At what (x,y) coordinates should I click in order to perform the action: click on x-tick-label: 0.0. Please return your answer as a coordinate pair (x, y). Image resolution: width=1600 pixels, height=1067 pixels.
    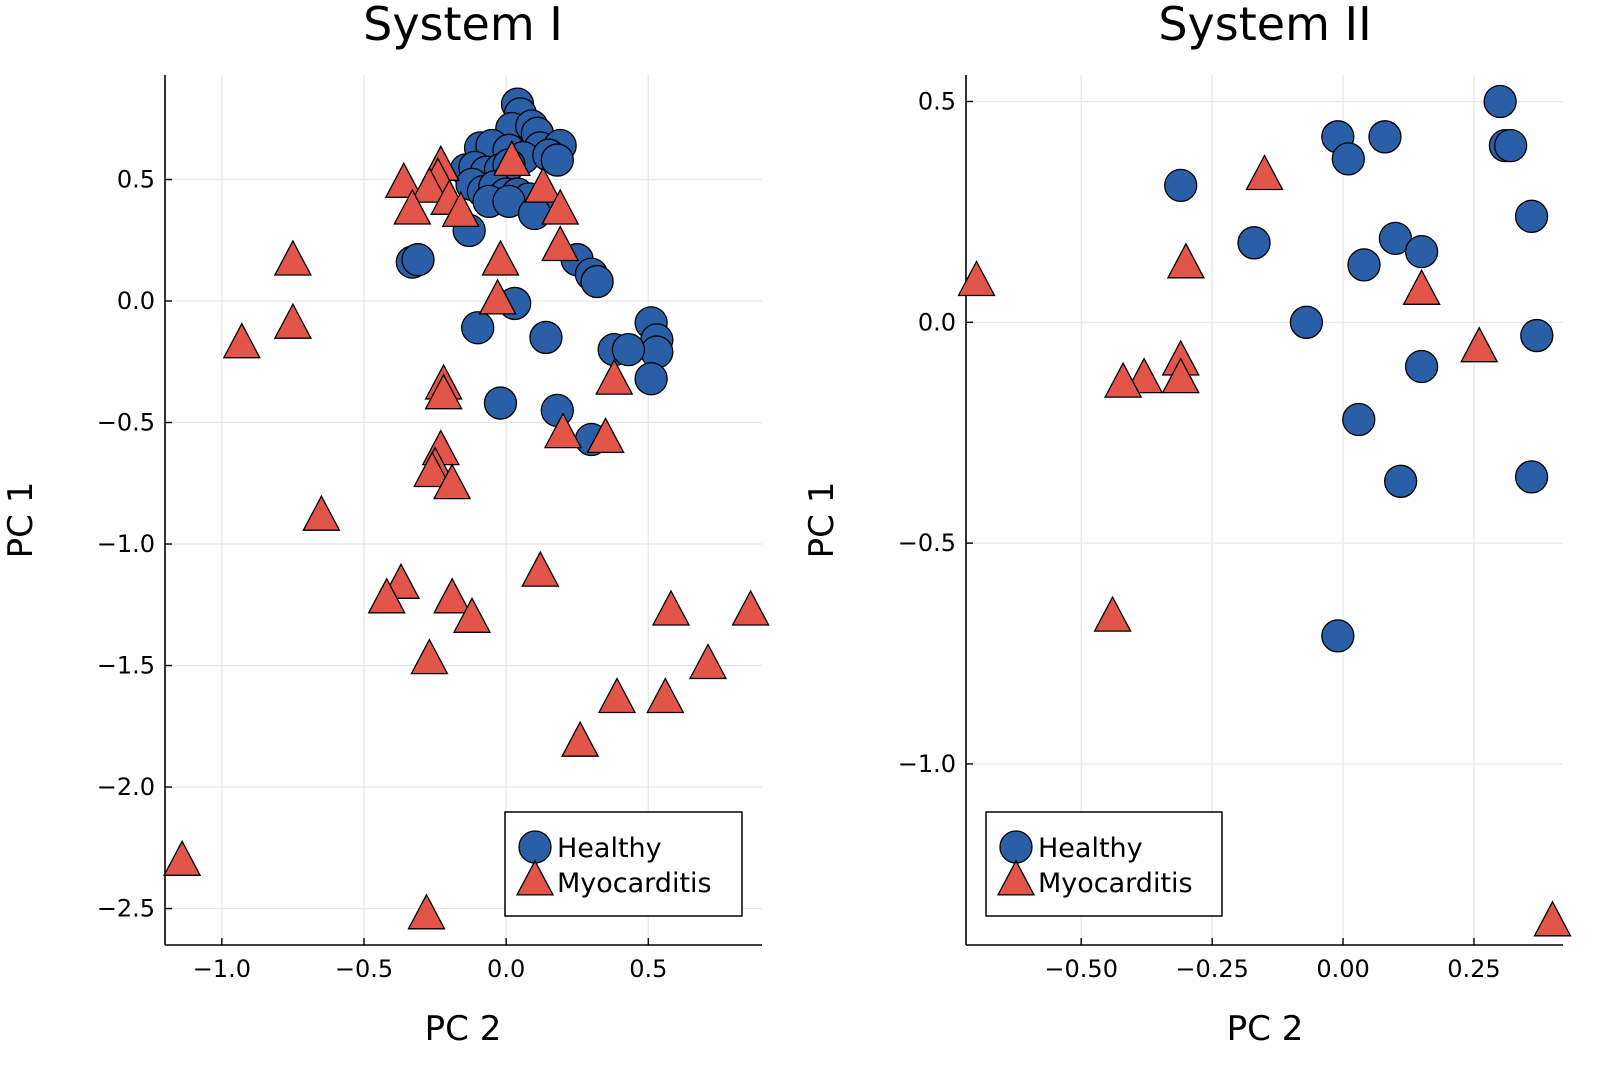
    Looking at the image, I should click on (506, 969).